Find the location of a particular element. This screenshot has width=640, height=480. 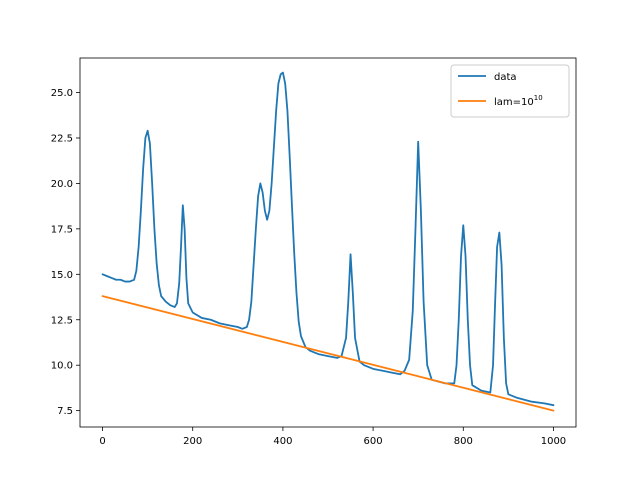

y-tick-label: 10.0 is located at coordinates (62, 366).